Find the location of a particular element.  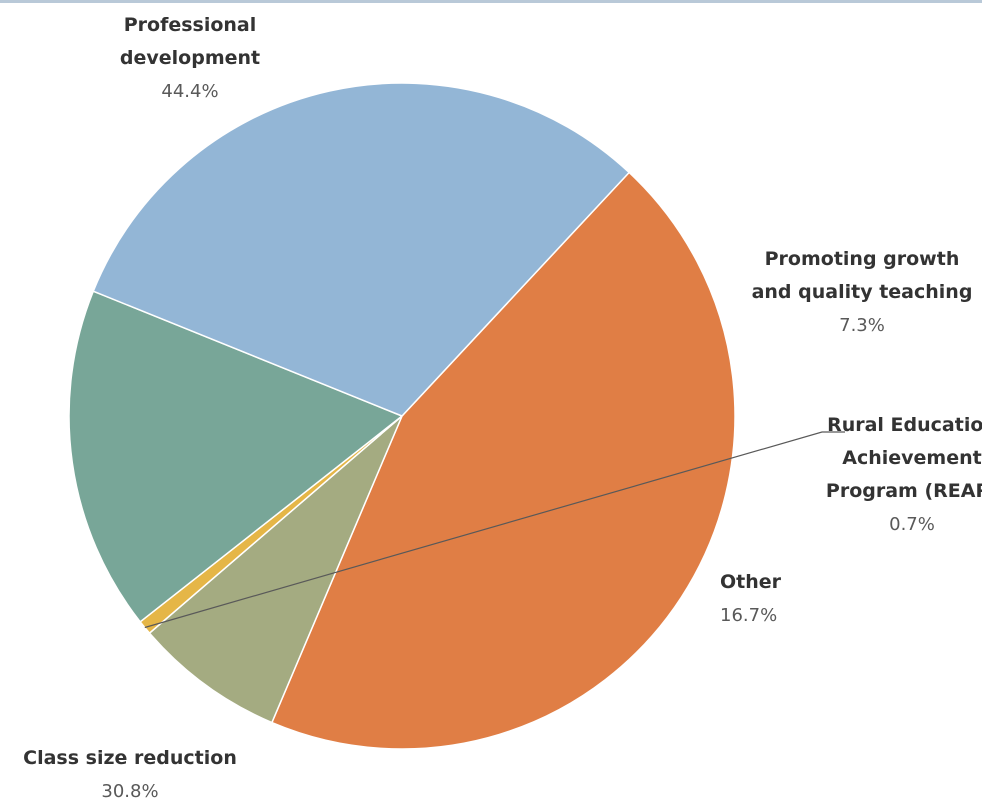

slice-percentage: 44.4% is located at coordinates (189, 91).